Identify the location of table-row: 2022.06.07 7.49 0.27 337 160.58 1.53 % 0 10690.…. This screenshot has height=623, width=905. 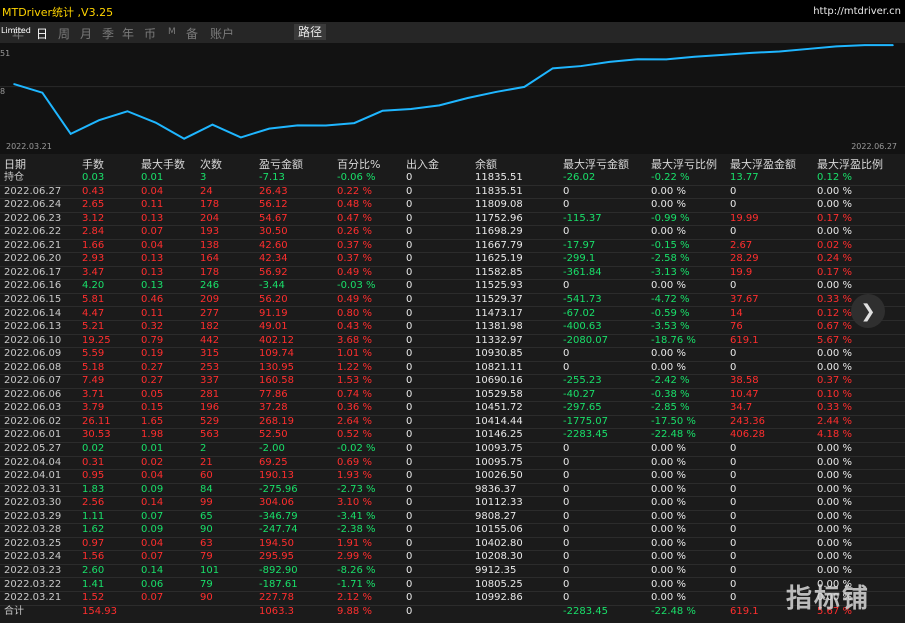
(452, 381).